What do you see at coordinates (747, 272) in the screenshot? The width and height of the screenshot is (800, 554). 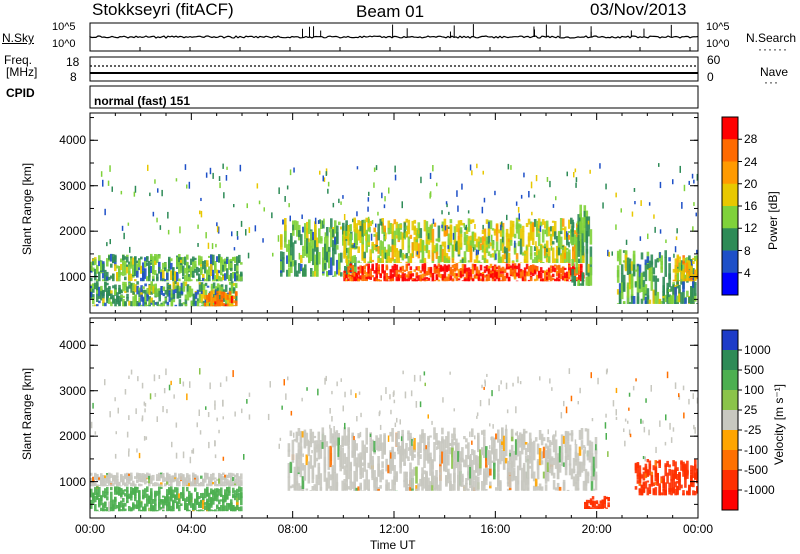 I see `power-colorbar-tick: 4` at bounding box center [747, 272].